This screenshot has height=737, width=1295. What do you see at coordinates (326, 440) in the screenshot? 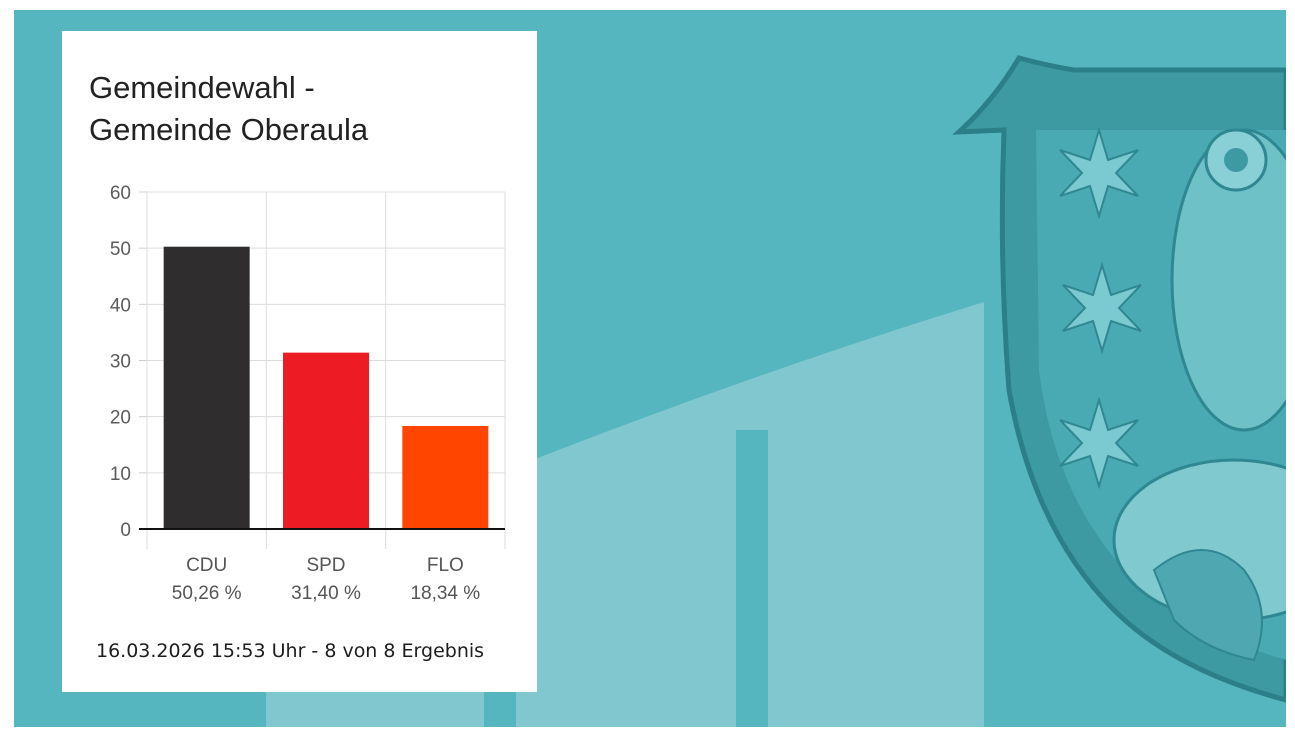
I see `bar-spd` at bounding box center [326, 440].